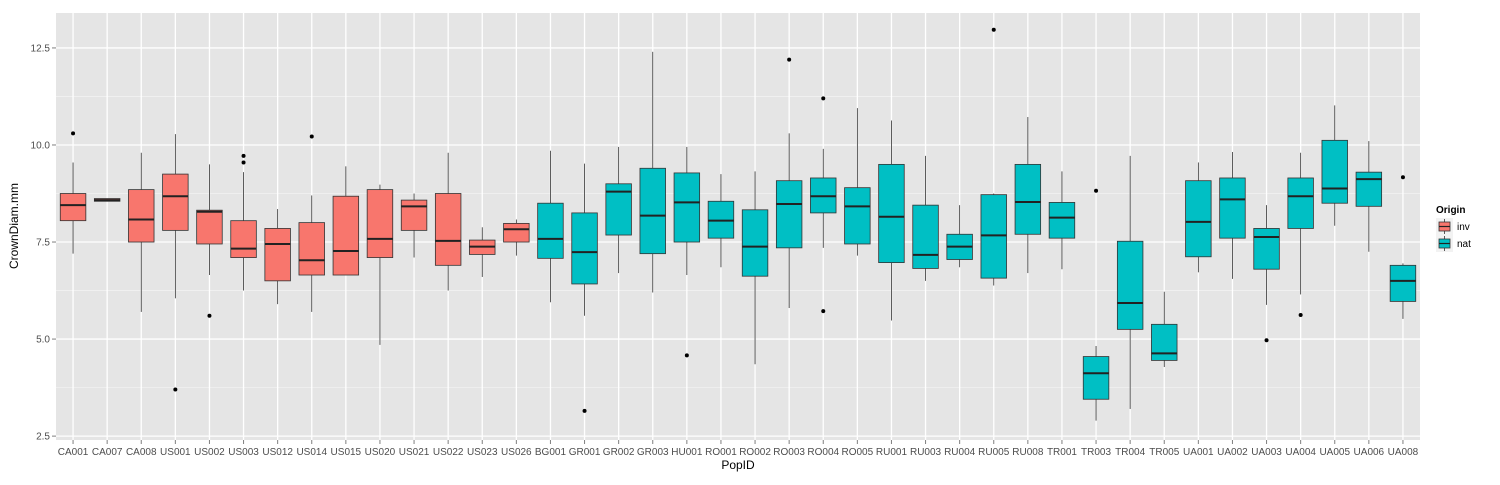 The height and width of the screenshot is (485, 1500). What do you see at coordinates (43, 437) in the screenshot?
I see `y-tick-label: 2.5` at bounding box center [43, 437].